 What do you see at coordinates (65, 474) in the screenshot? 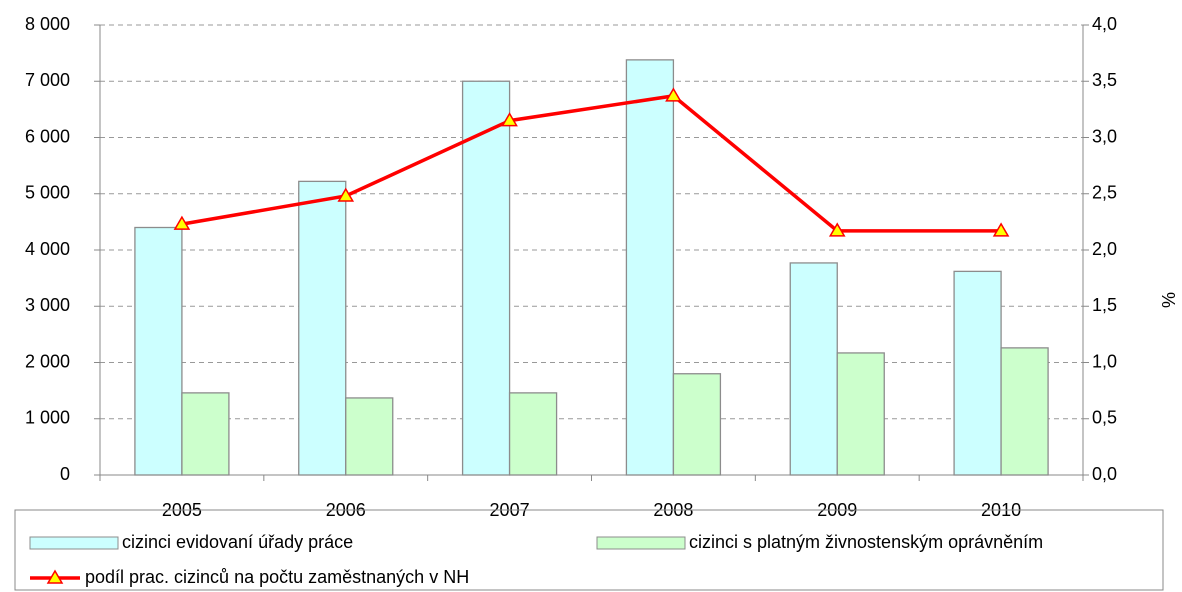
I see `y-tick-label: 0` at bounding box center [65, 474].